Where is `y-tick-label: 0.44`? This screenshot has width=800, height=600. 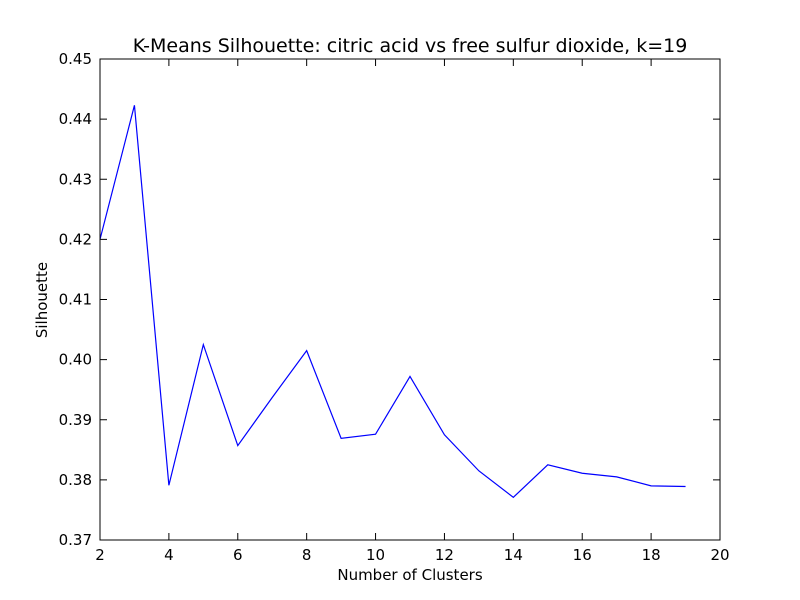
y-tick-label: 0.44 is located at coordinates (75, 119).